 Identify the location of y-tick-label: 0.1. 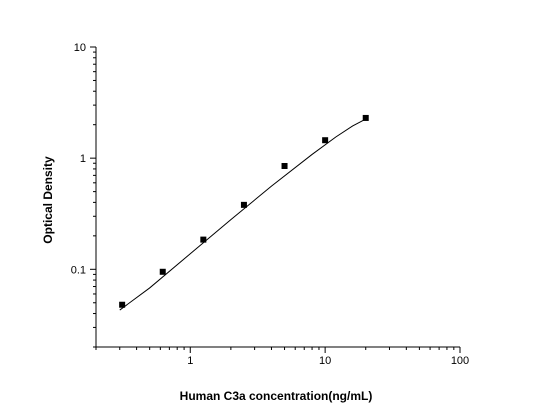
(78, 270).